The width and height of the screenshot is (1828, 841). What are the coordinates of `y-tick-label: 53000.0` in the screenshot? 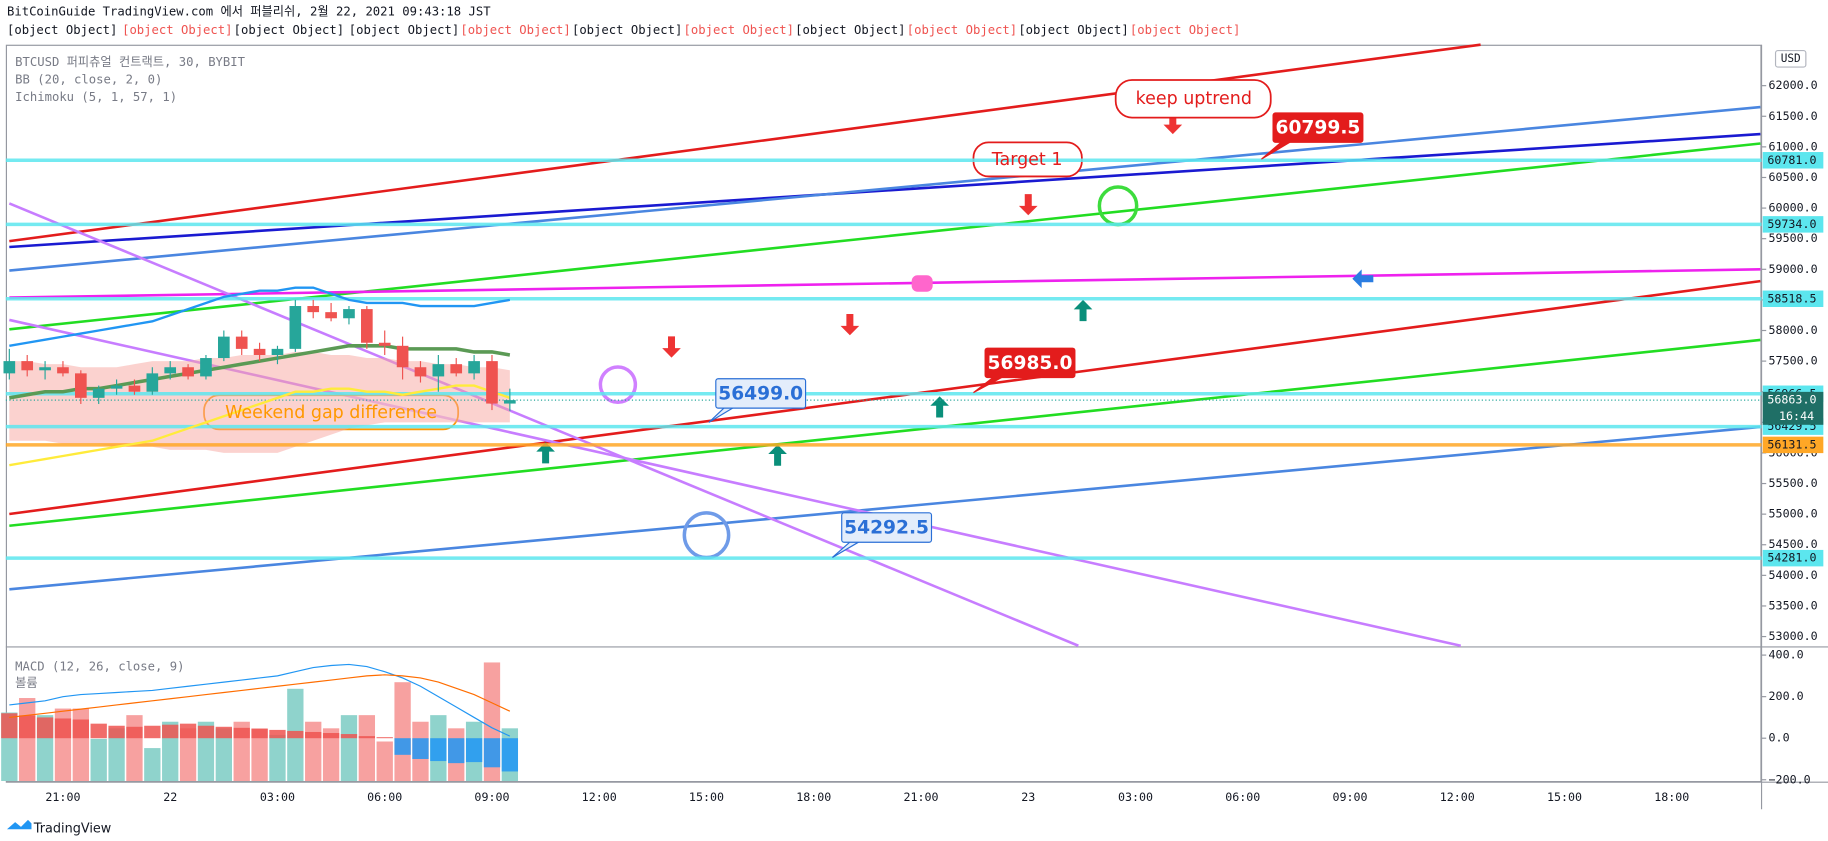 It's located at (1793, 636).